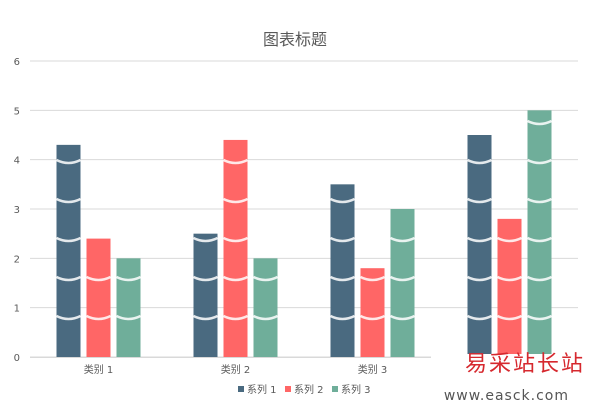 This screenshot has width=591, height=412. I want to click on legend-label: 系列 3, so click(356, 389).